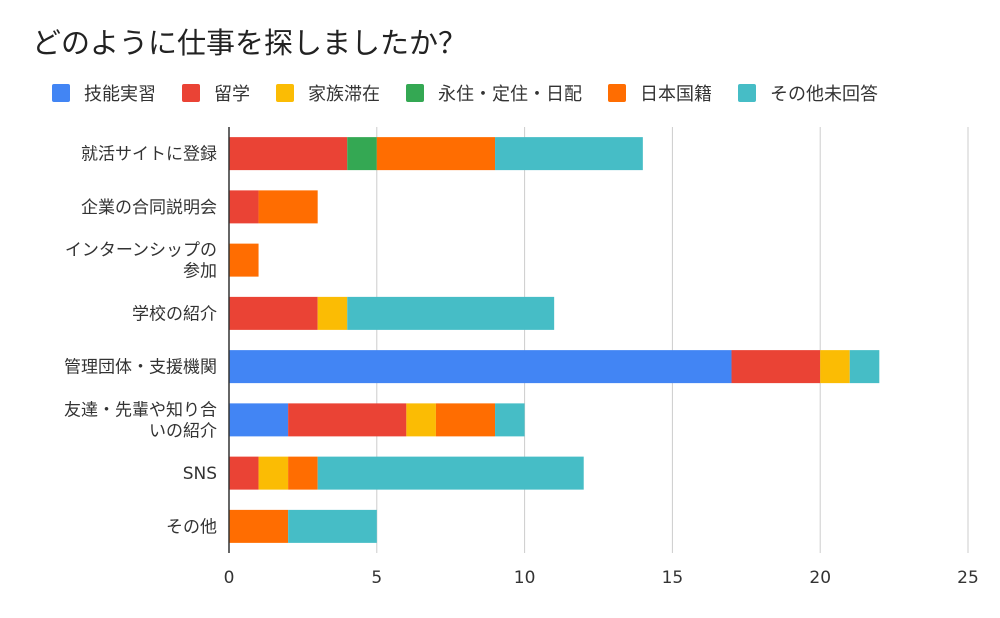 This screenshot has width=1000, height=618. I want to click on category-label: 管理団体・支援機関, so click(140, 368).